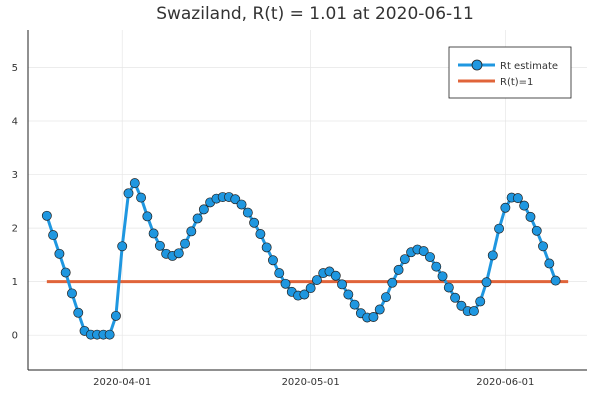 Image resolution: width=600 pixels, height=400 pixels. I want to click on y-tick-label: 4, so click(15, 122).